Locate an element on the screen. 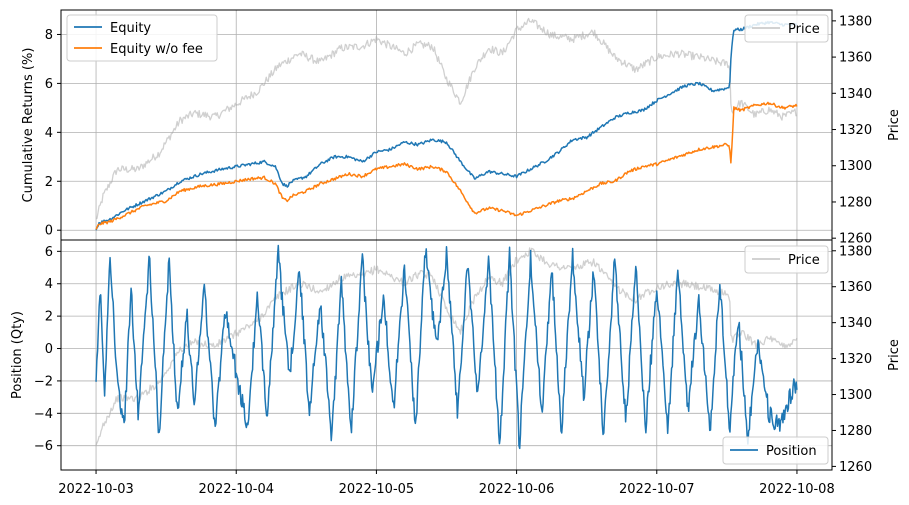 The height and width of the screenshot is (505, 909). bottom-left-tick-label: −4 is located at coordinates (43, 414).